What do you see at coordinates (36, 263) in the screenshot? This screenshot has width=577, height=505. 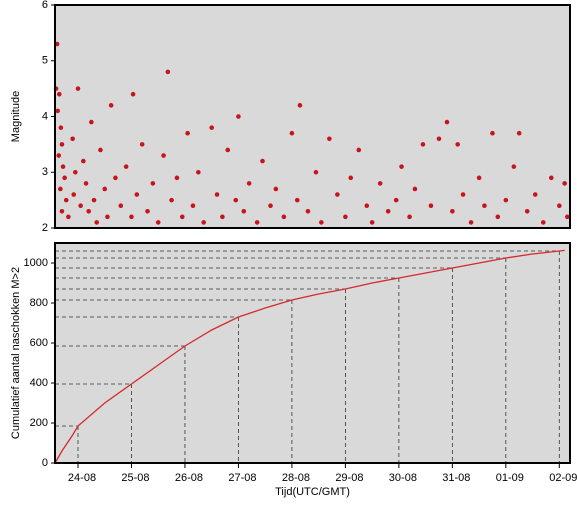 I see `y-tick-label: 1000` at bounding box center [36, 263].